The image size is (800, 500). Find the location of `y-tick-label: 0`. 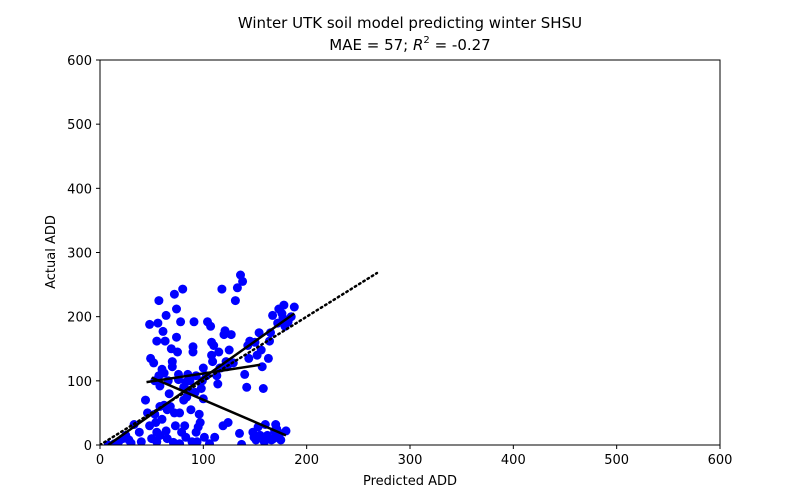

y-tick-label: 0 is located at coordinates (88, 446).